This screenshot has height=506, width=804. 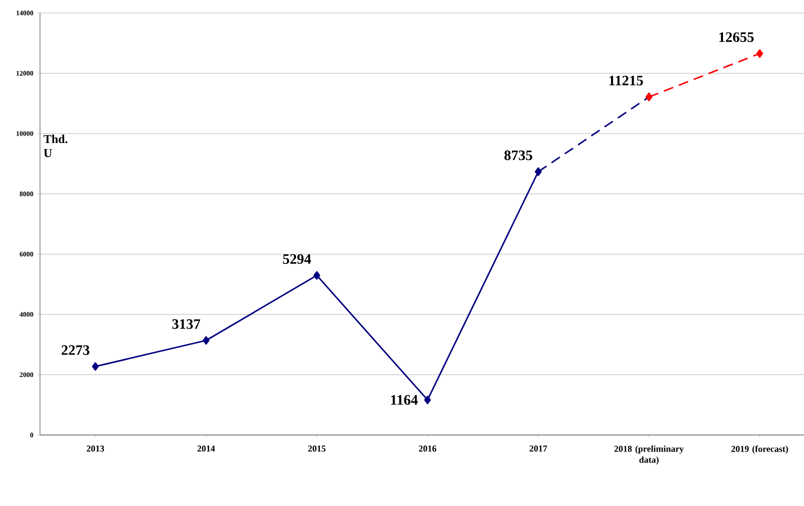 I want to click on x-tick-label: 2016, so click(x=427, y=449).